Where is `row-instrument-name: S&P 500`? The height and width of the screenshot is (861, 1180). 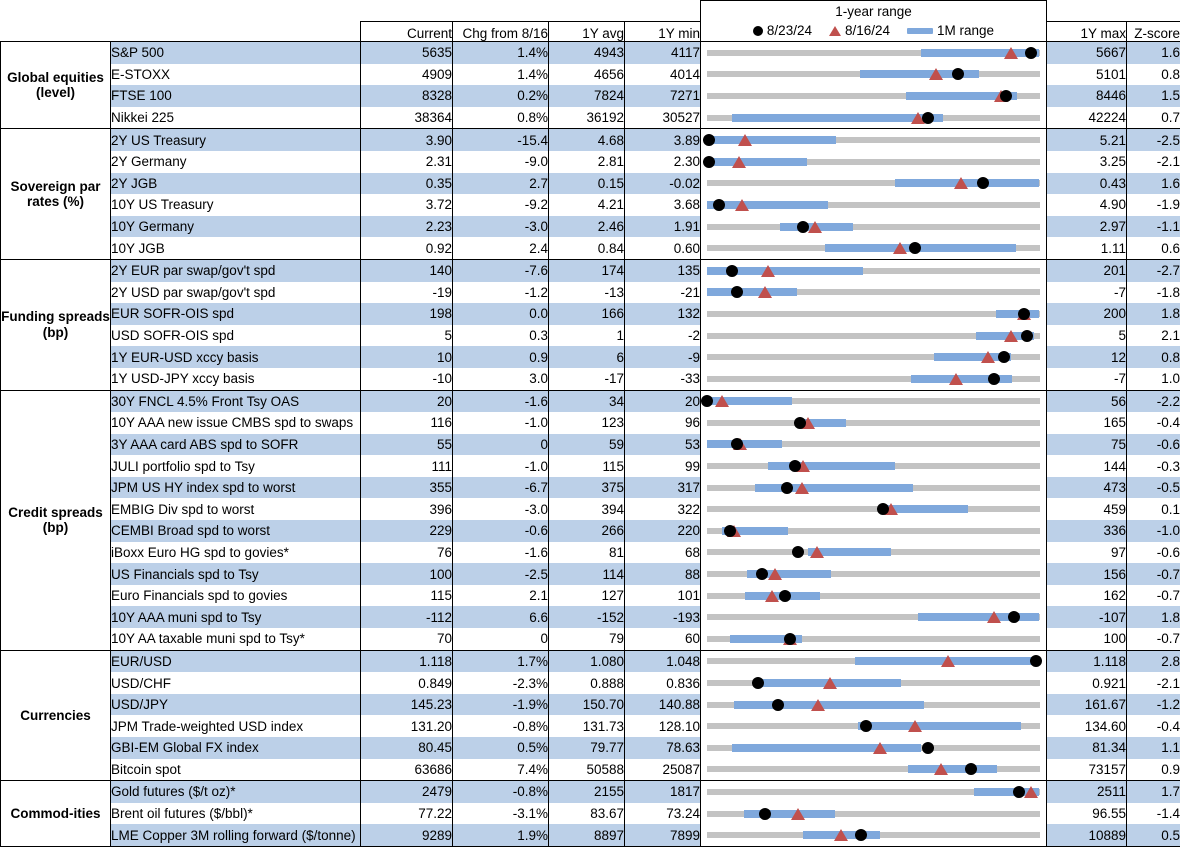 row-instrument-name: S&P 500 is located at coordinates (235, 52).